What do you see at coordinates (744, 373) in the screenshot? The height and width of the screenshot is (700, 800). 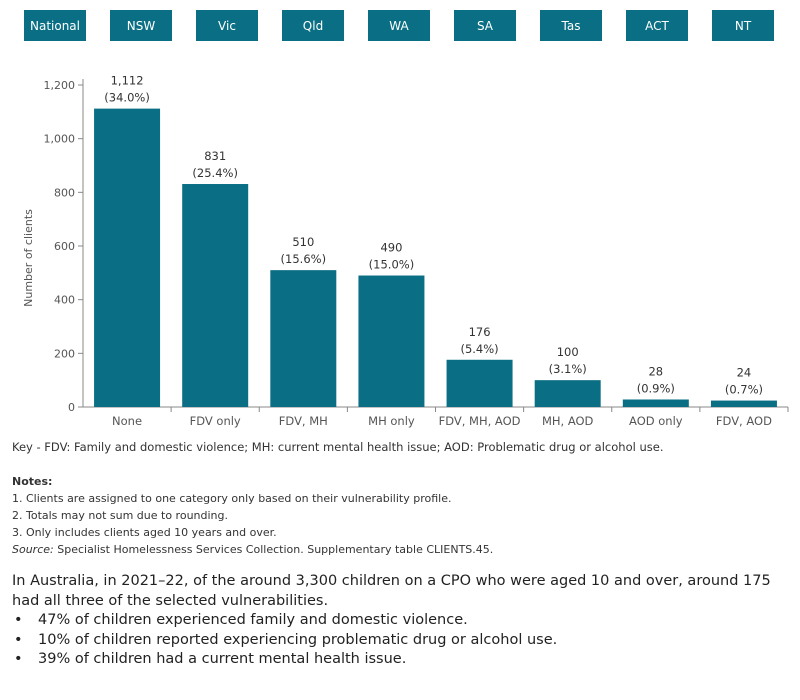 I see `data-label-value: 24` at bounding box center [744, 373].